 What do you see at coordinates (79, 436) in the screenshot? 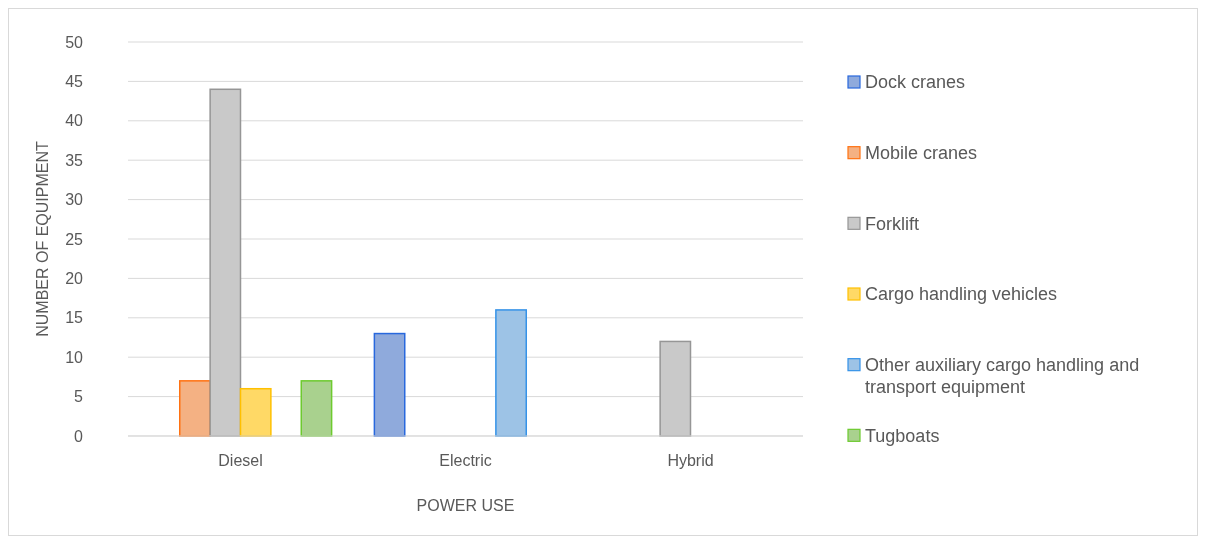
I see `y-tick-label: 0` at bounding box center [79, 436].